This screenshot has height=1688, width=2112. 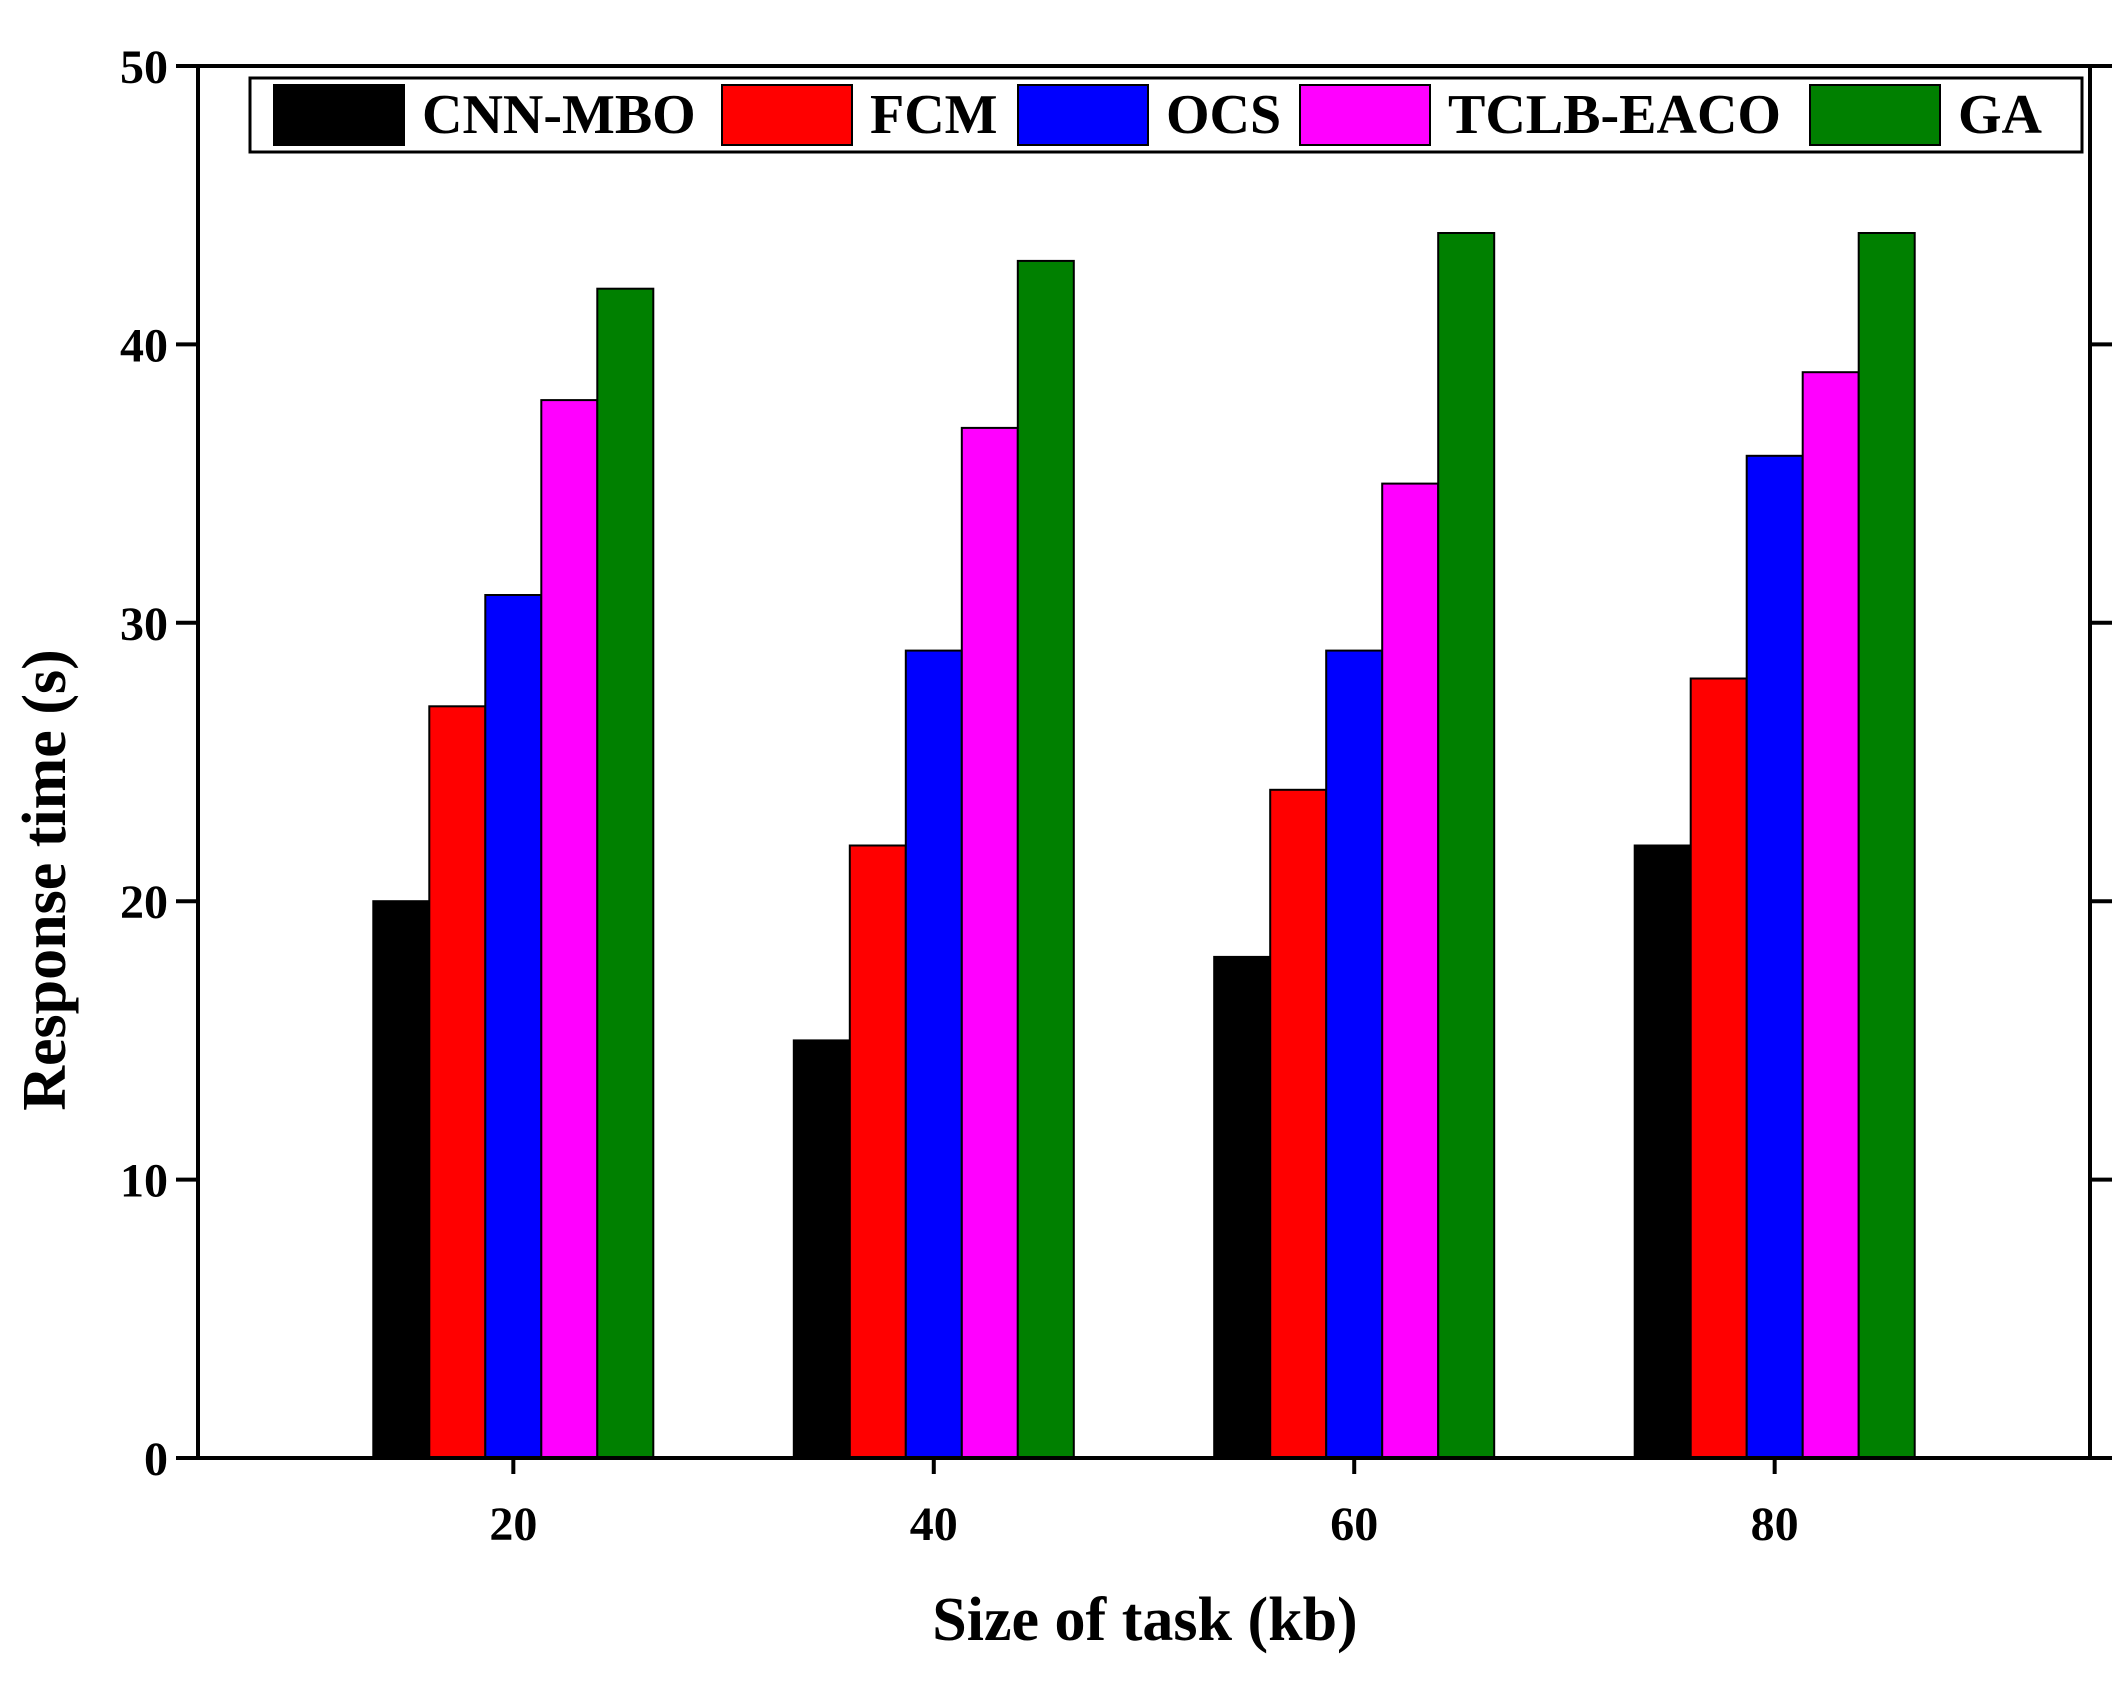 What do you see at coordinates (559, 115) in the screenshot?
I see `legend-label-cnn-mbo: CNN-MBO` at bounding box center [559, 115].